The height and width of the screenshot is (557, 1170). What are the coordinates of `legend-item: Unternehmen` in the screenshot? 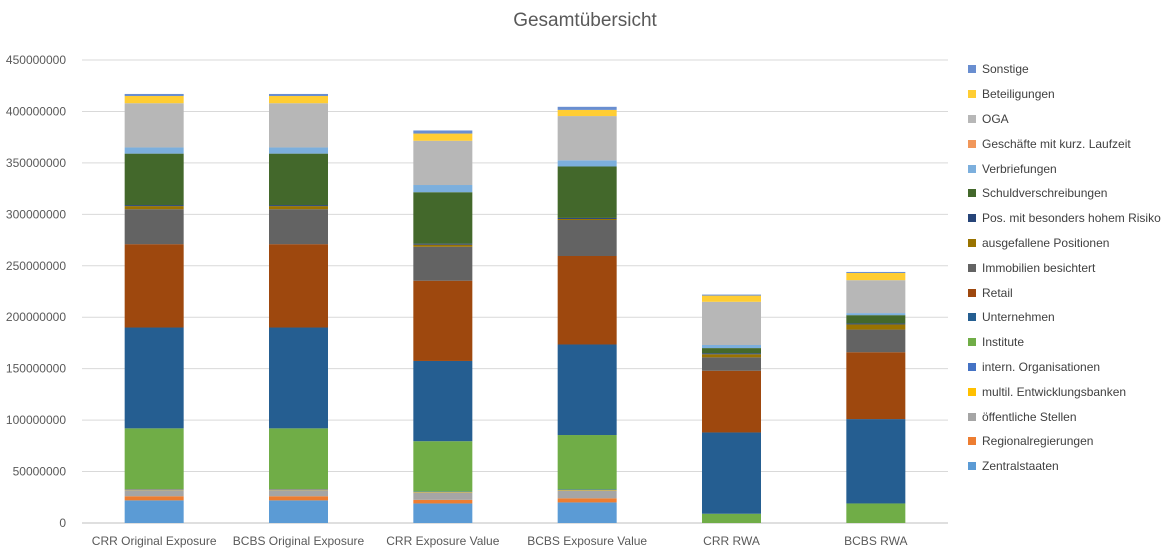 It's located at (1064, 317).